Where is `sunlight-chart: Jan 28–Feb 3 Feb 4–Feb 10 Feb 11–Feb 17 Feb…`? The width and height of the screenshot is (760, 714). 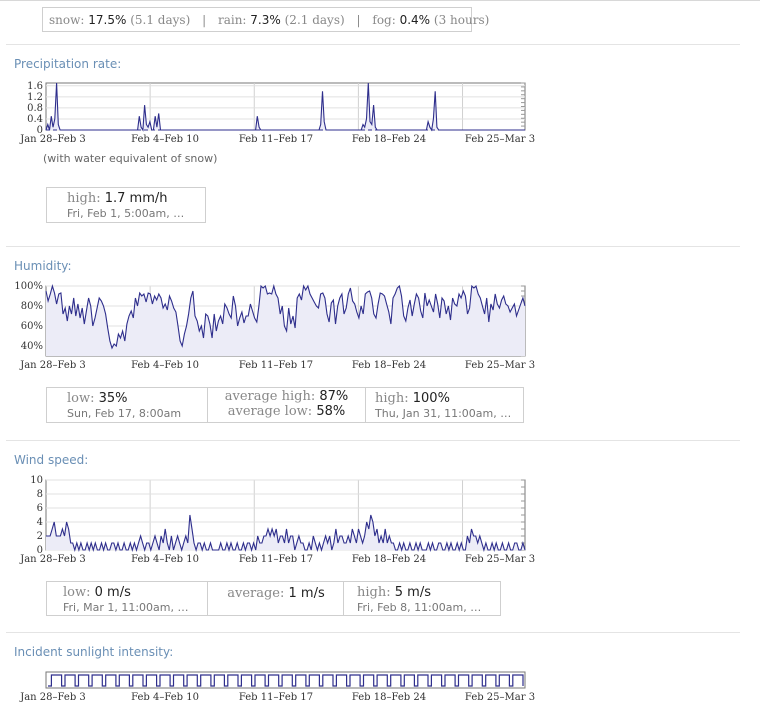
sunlight-chart: Jan 28–Feb 3 Feb 4–Feb 10 Feb 11–Feb 17 Feb… is located at coordinates (277, 687).